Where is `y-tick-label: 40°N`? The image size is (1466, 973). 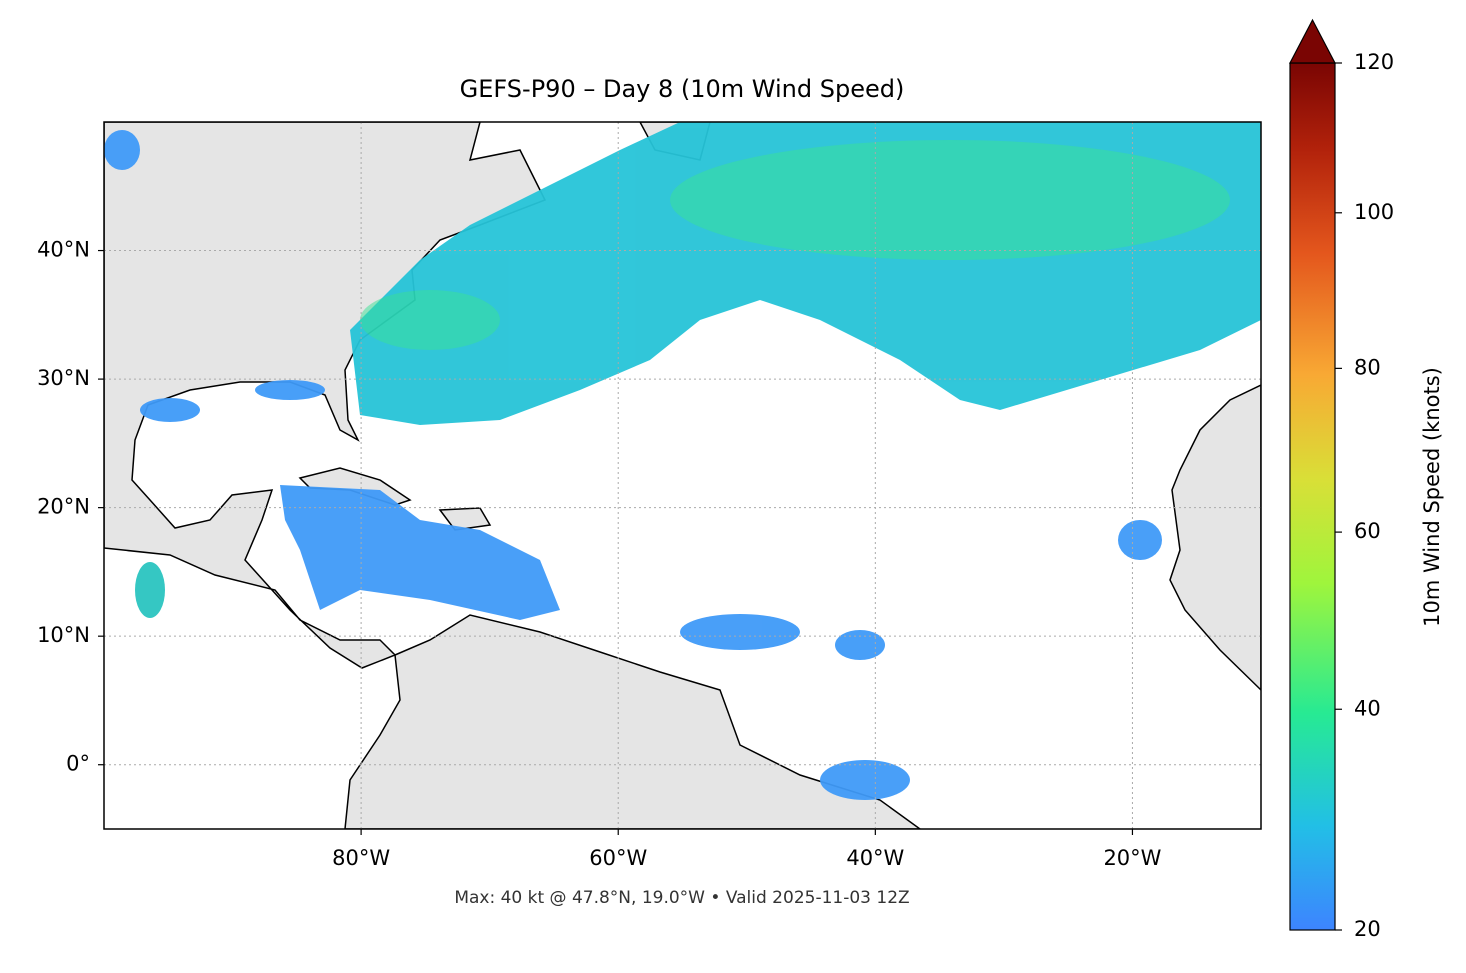 y-tick-label: 40°N is located at coordinates (63, 250).